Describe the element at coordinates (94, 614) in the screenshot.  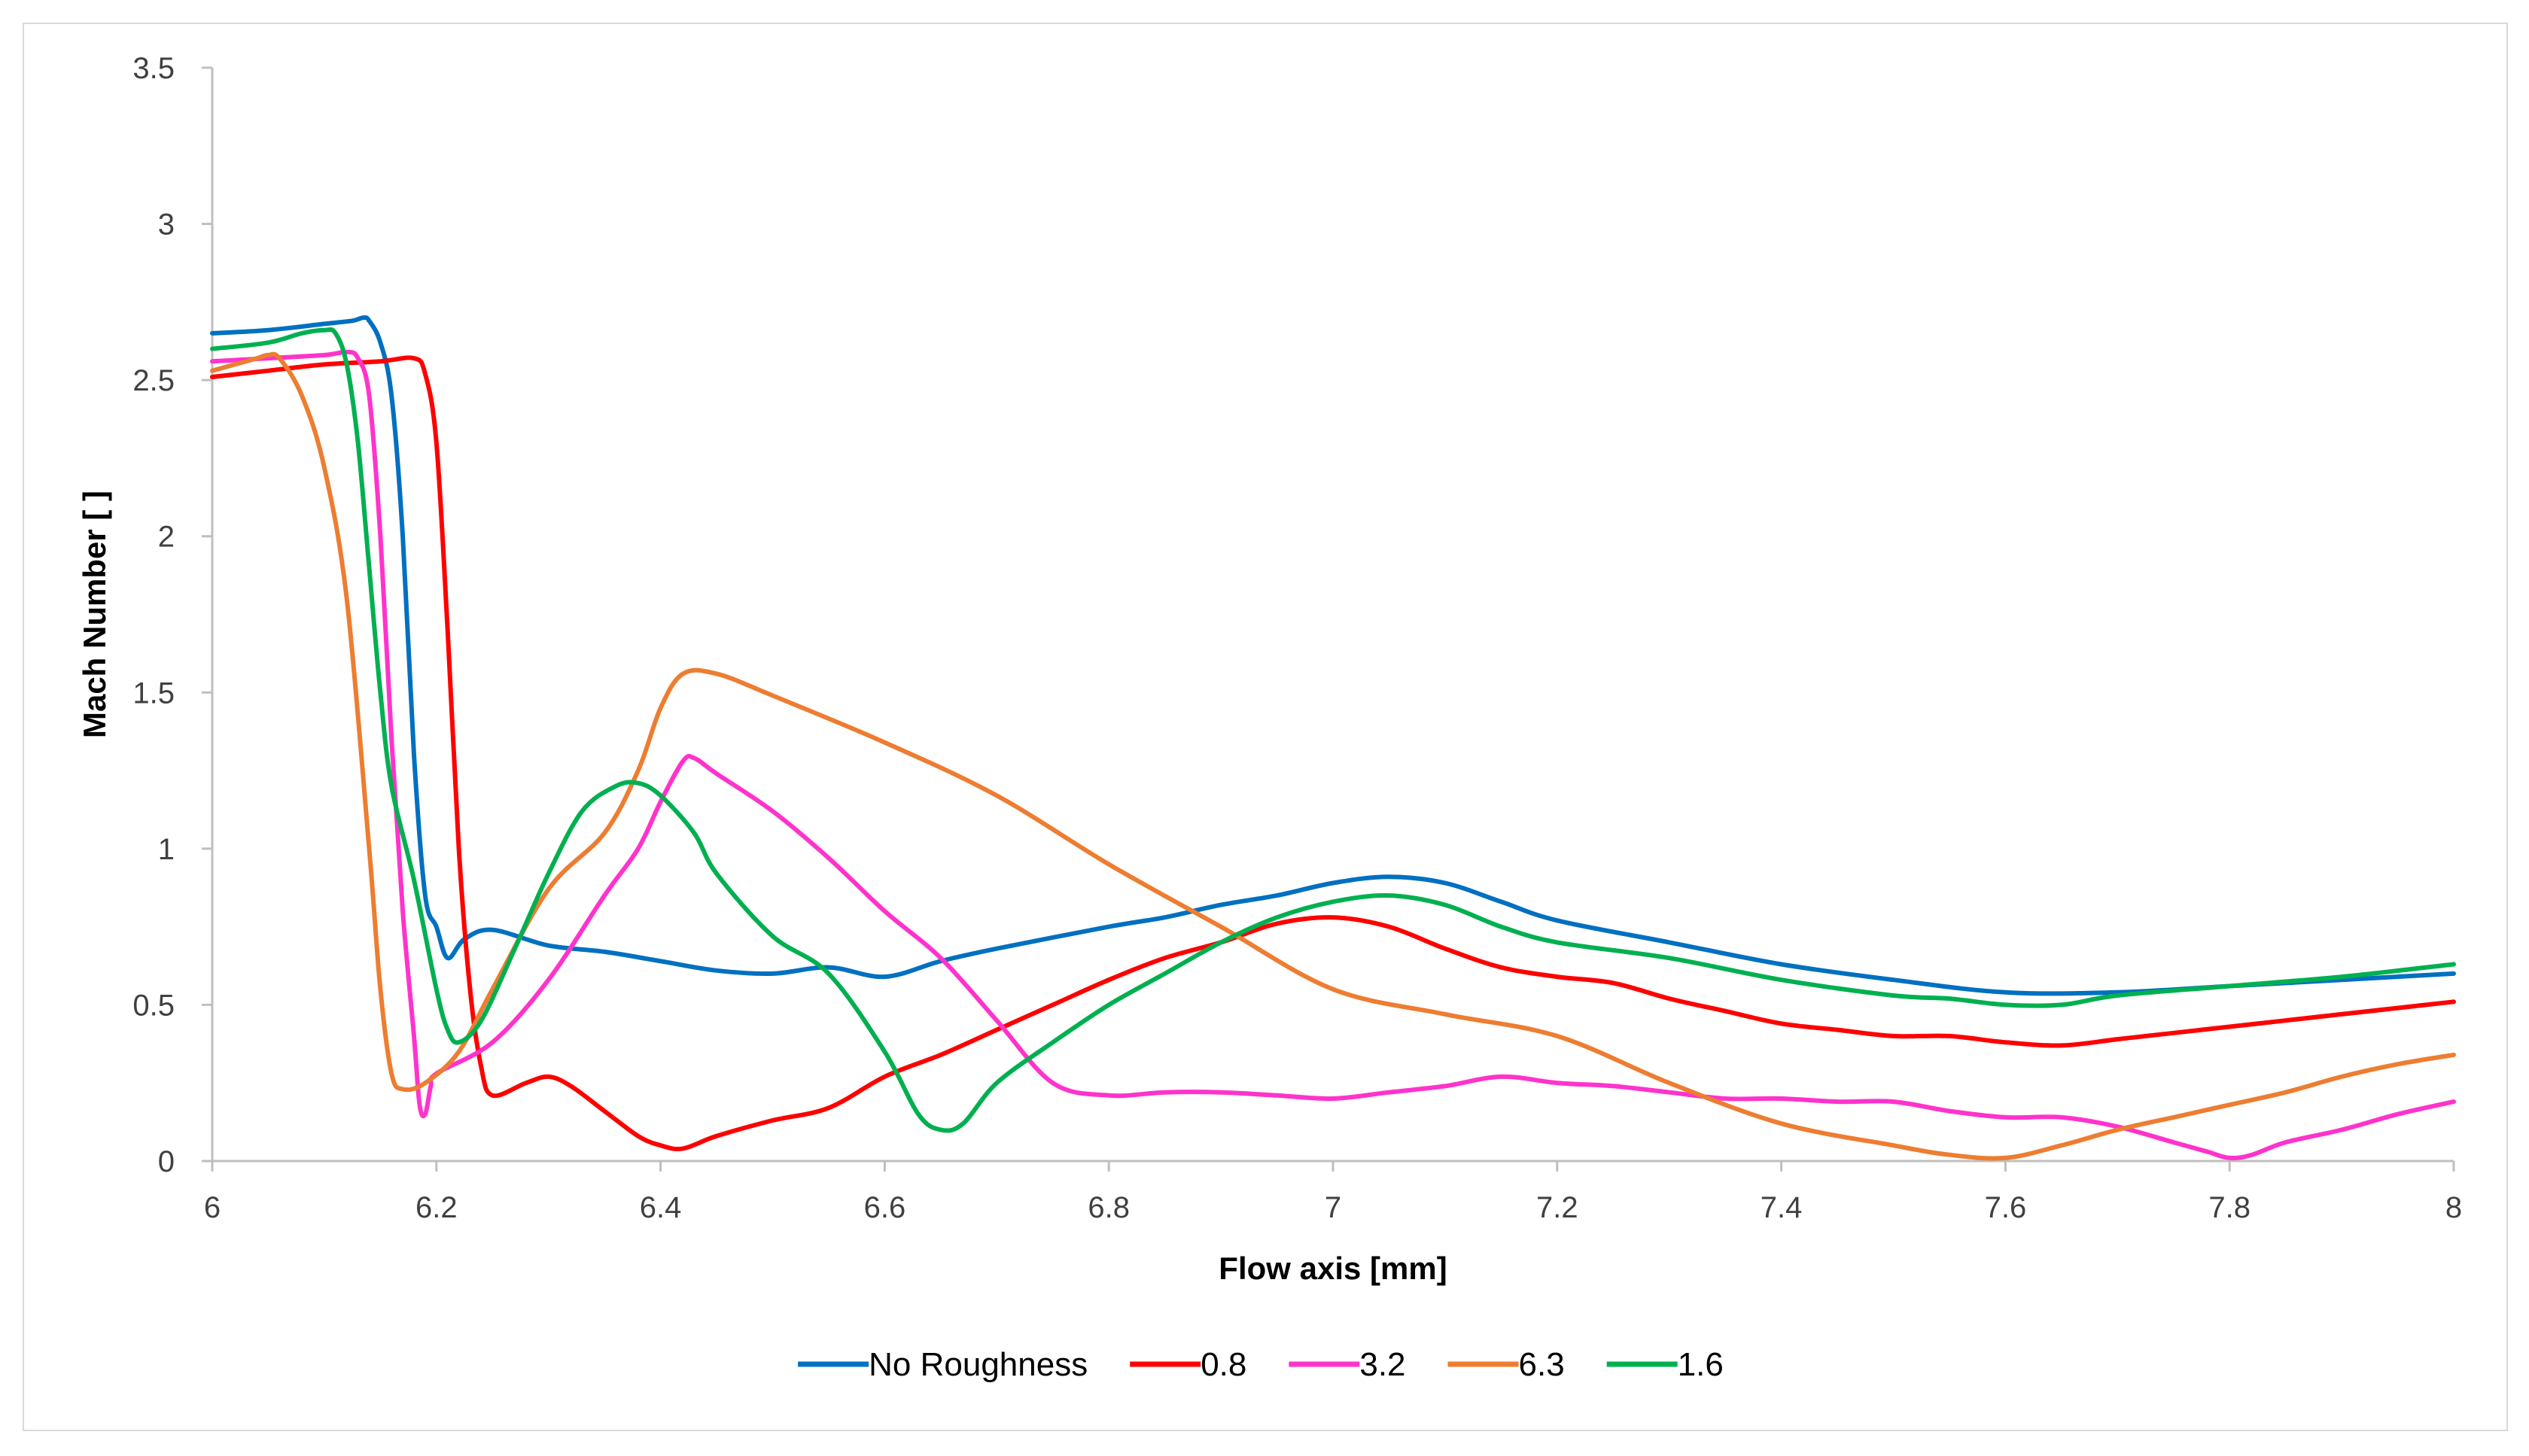
I see `y-axis-title: Mach Number [ ]` at that location.